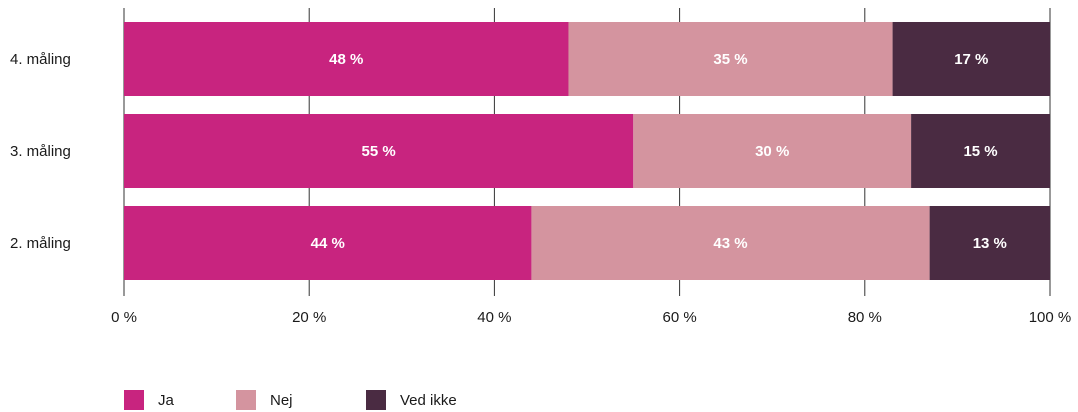 The height and width of the screenshot is (412, 1078). Describe the element at coordinates (494, 317) in the screenshot. I see `x-tick-label: 40 %` at that location.